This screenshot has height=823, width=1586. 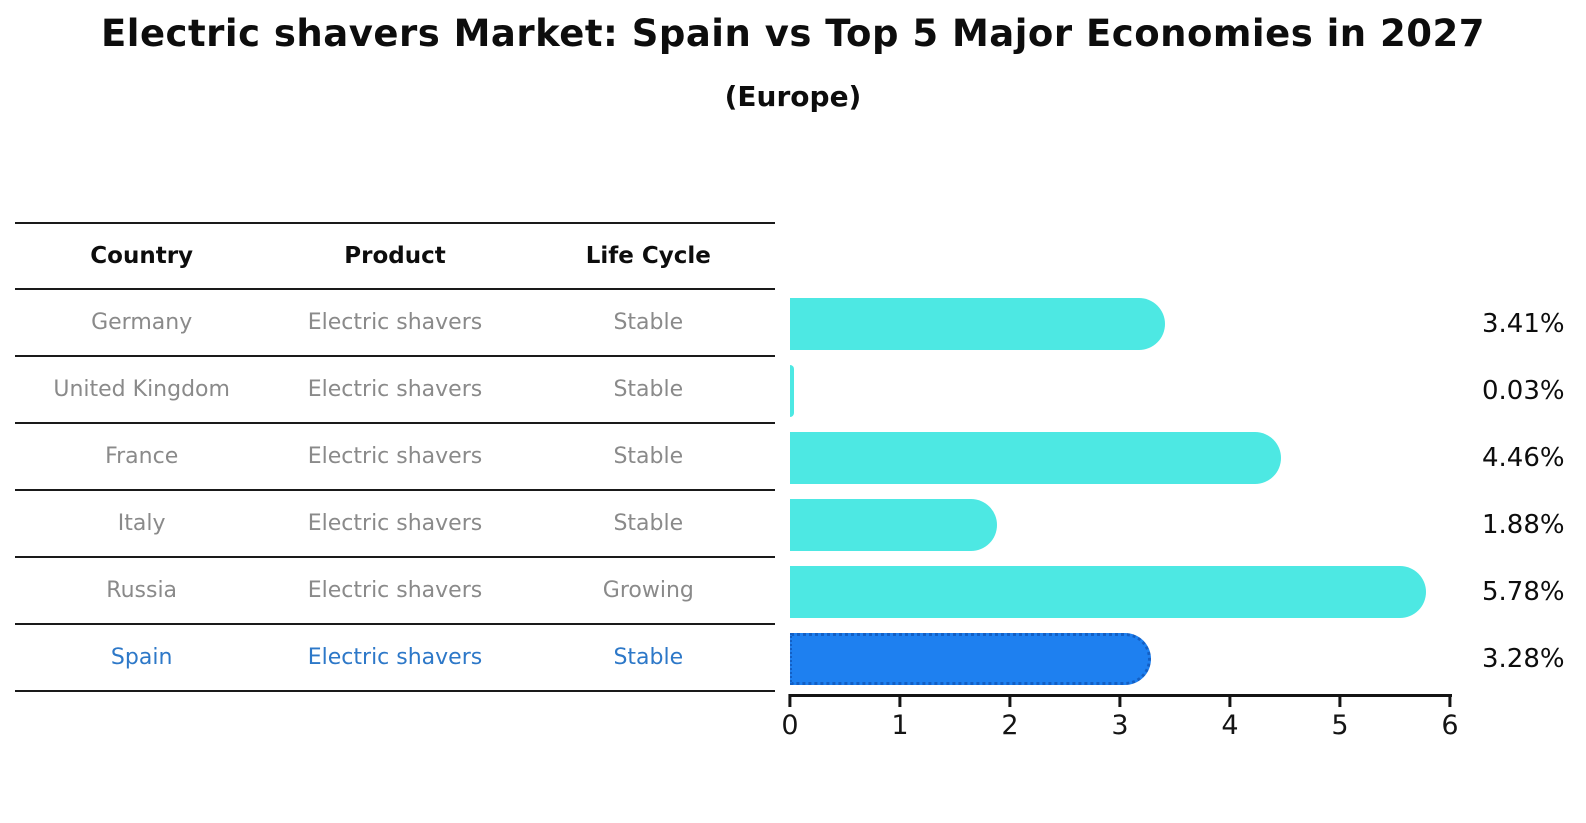 What do you see at coordinates (141, 523) in the screenshot?
I see `cell-country: Italy` at bounding box center [141, 523].